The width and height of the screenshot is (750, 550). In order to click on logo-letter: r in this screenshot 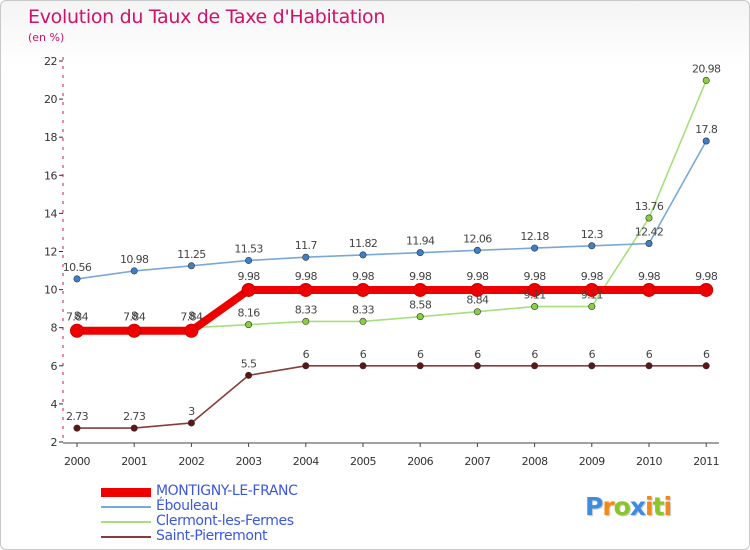, I will do `click(608, 506)`.